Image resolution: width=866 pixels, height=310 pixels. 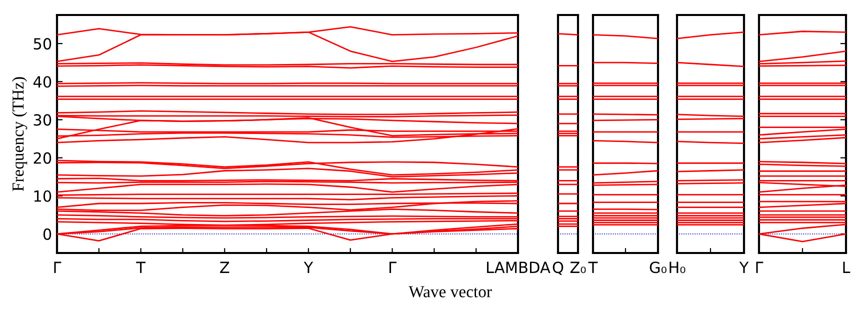 What do you see at coordinates (43, 120) in the screenshot?
I see `y-tick-label: 30` at bounding box center [43, 120].